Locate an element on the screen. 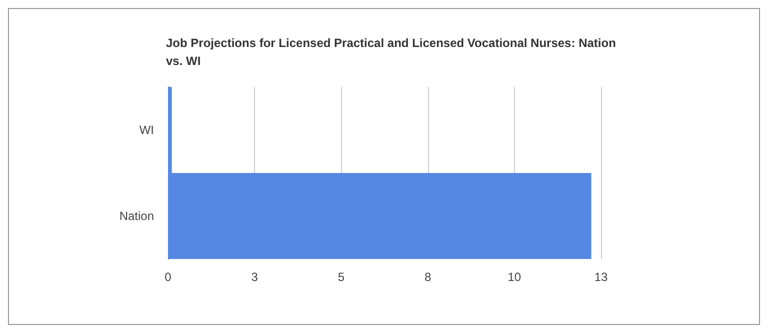  chart-title: Job Projections for Licensed Practical and Licensed Vocational Nurses: Nation vs. WI is located at coordinates (393, 52).